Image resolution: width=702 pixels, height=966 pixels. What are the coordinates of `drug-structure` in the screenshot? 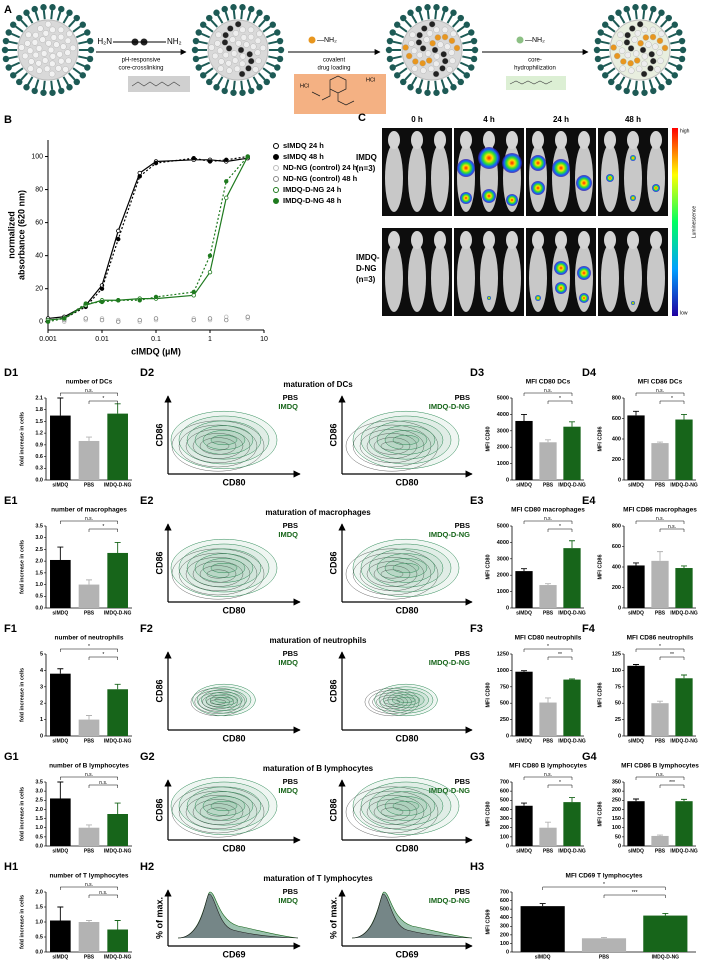 It's located at (333, 90).